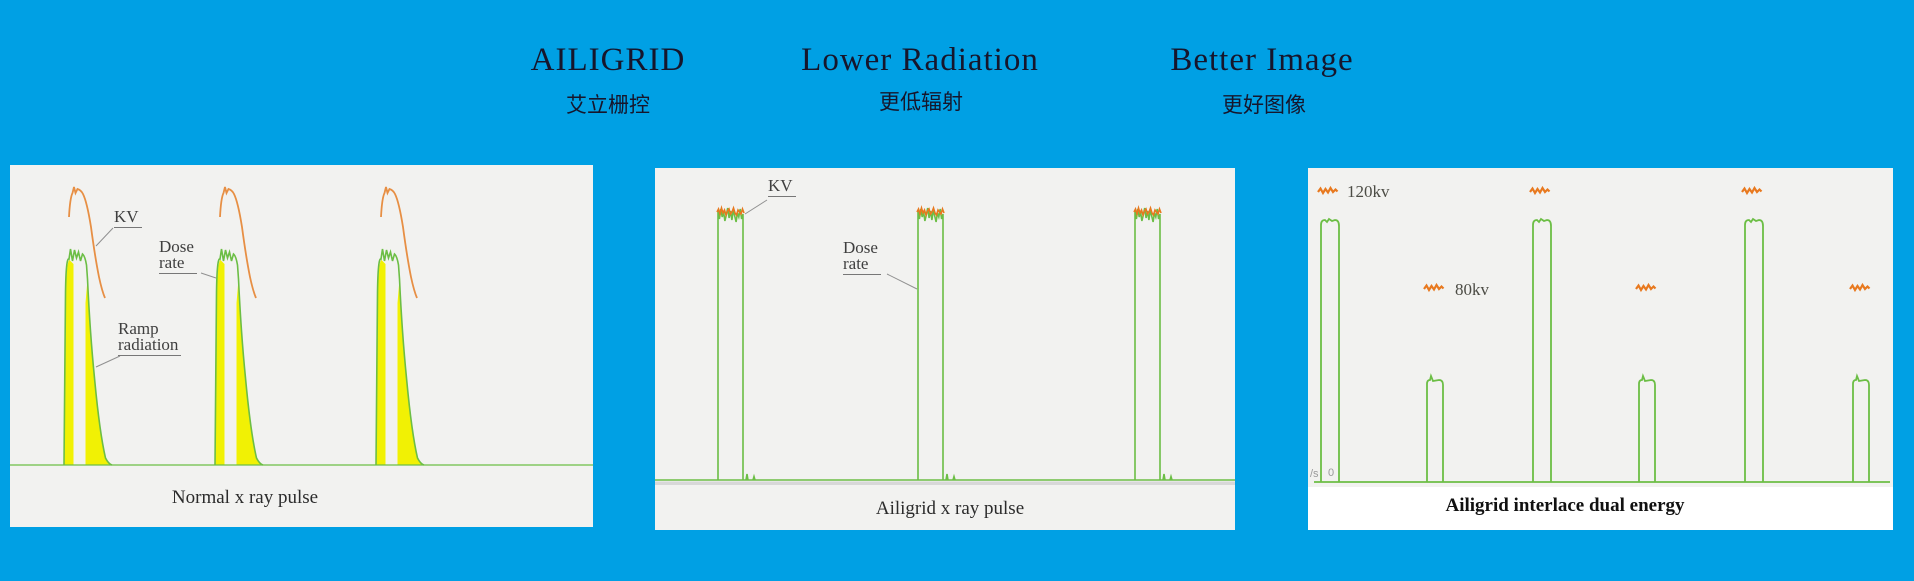 This screenshot has height=581, width=1914. Describe the element at coordinates (945, 483) in the screenshot. I see `baseline-shadow` at that location.